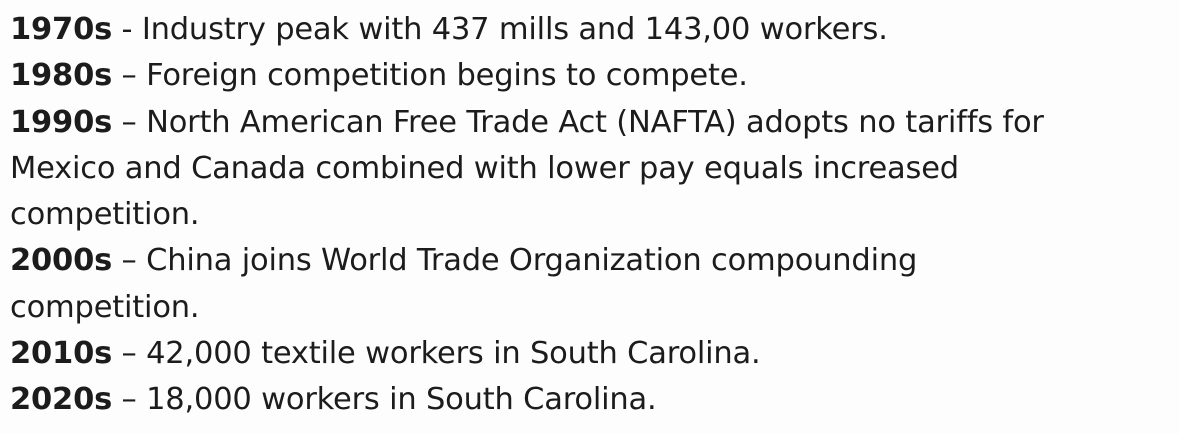  What do you see at coordinates (61, 122) in the screenshot?
I see `decade: 1990s` at bounding box center [61, 122].